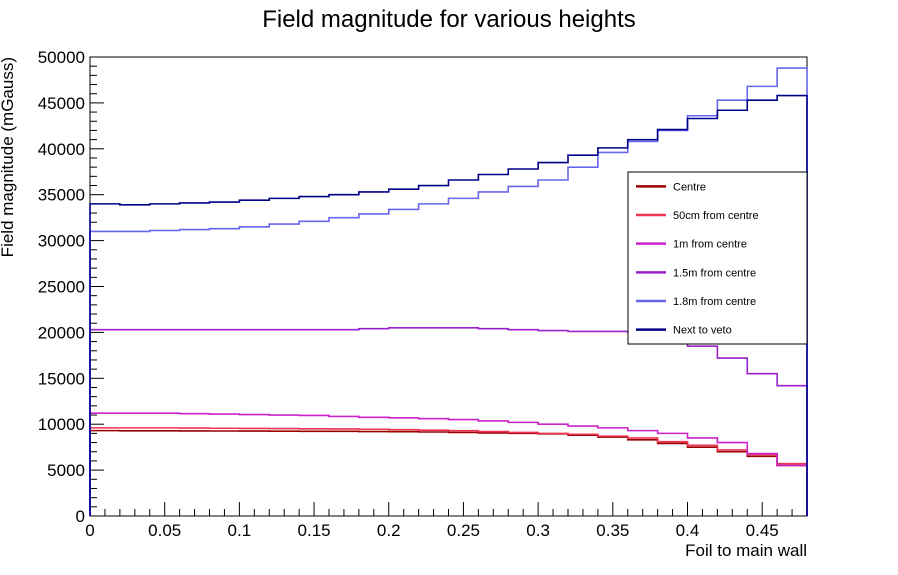 Image resolution: width=898 pixels, height=575 pixels. I want to click on y-tick-label: 15000, so click(61, 378).